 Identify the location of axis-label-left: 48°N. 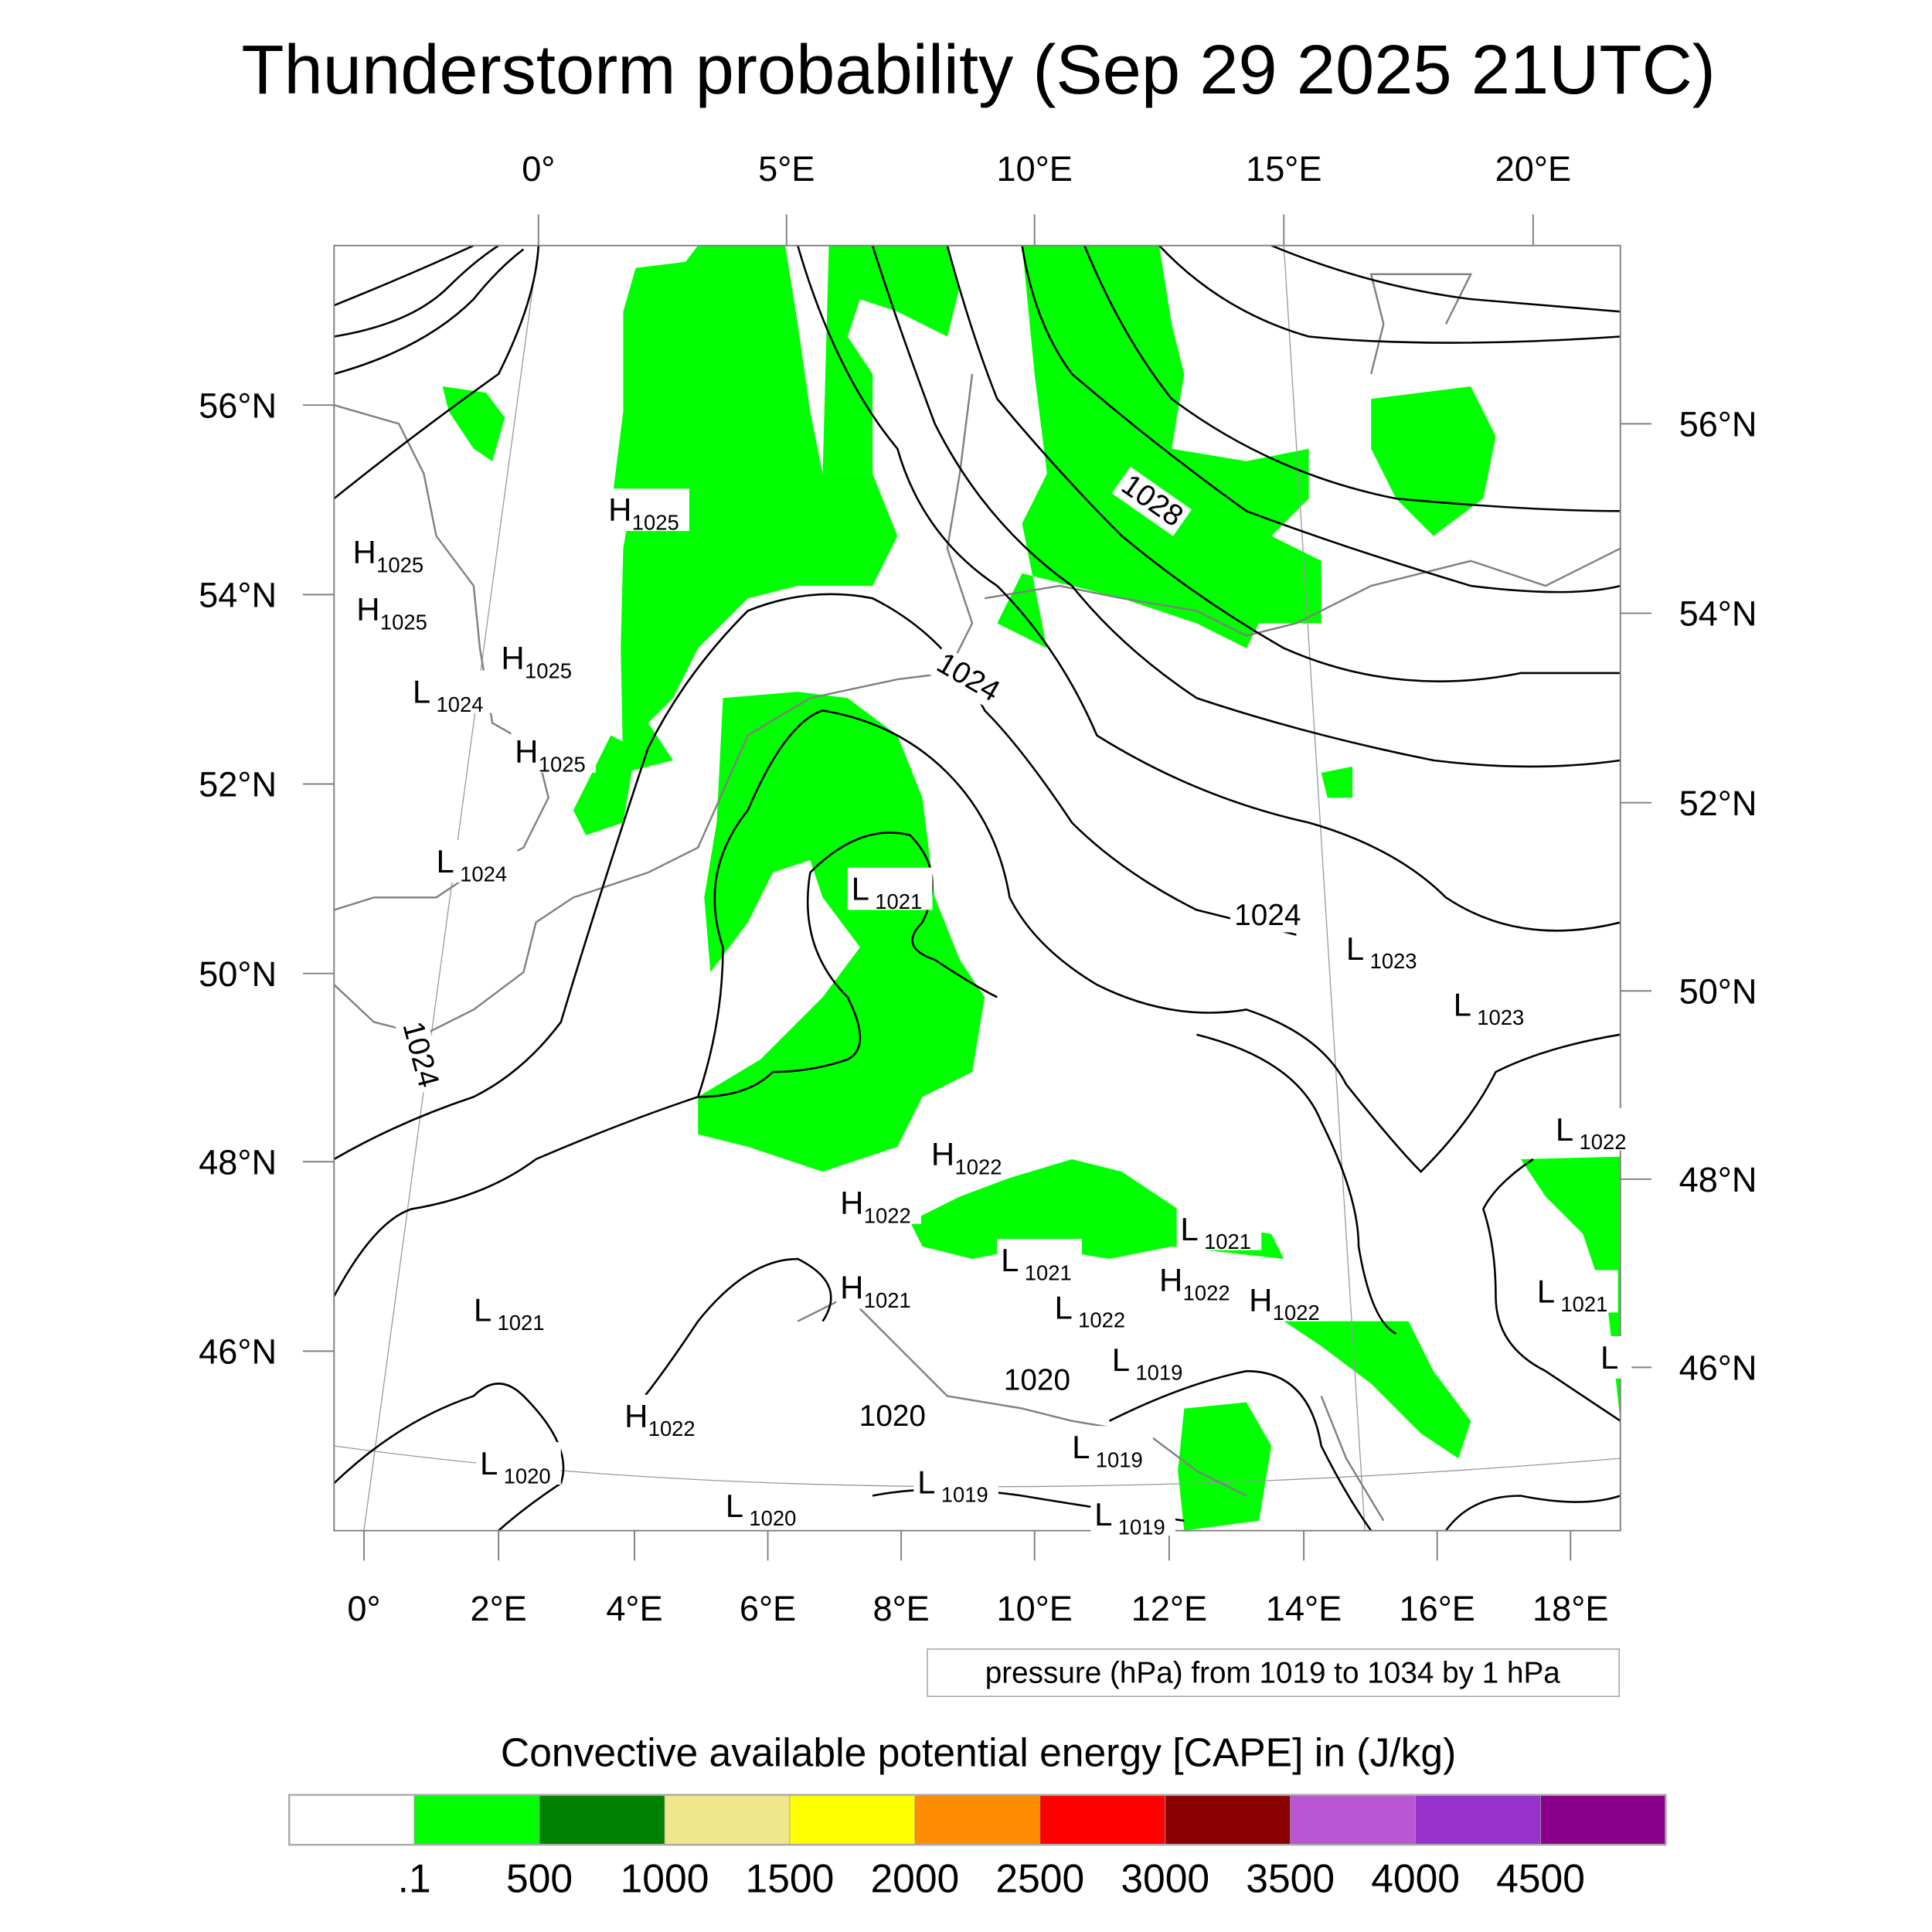
(238, 1162).